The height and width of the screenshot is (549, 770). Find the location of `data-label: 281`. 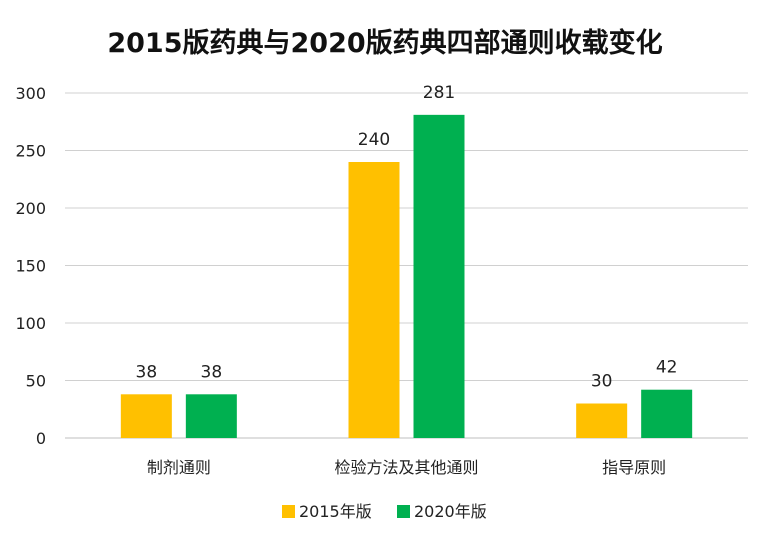

data-label: 281 is located at coordinates (439, 93).